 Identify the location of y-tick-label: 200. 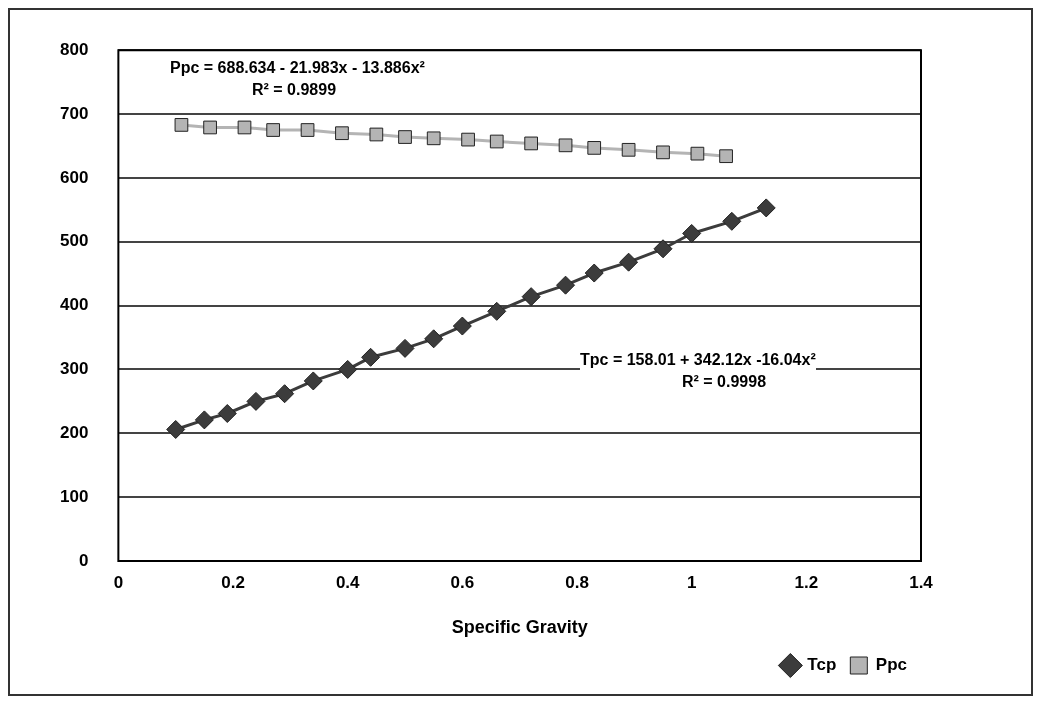
(74, 432).